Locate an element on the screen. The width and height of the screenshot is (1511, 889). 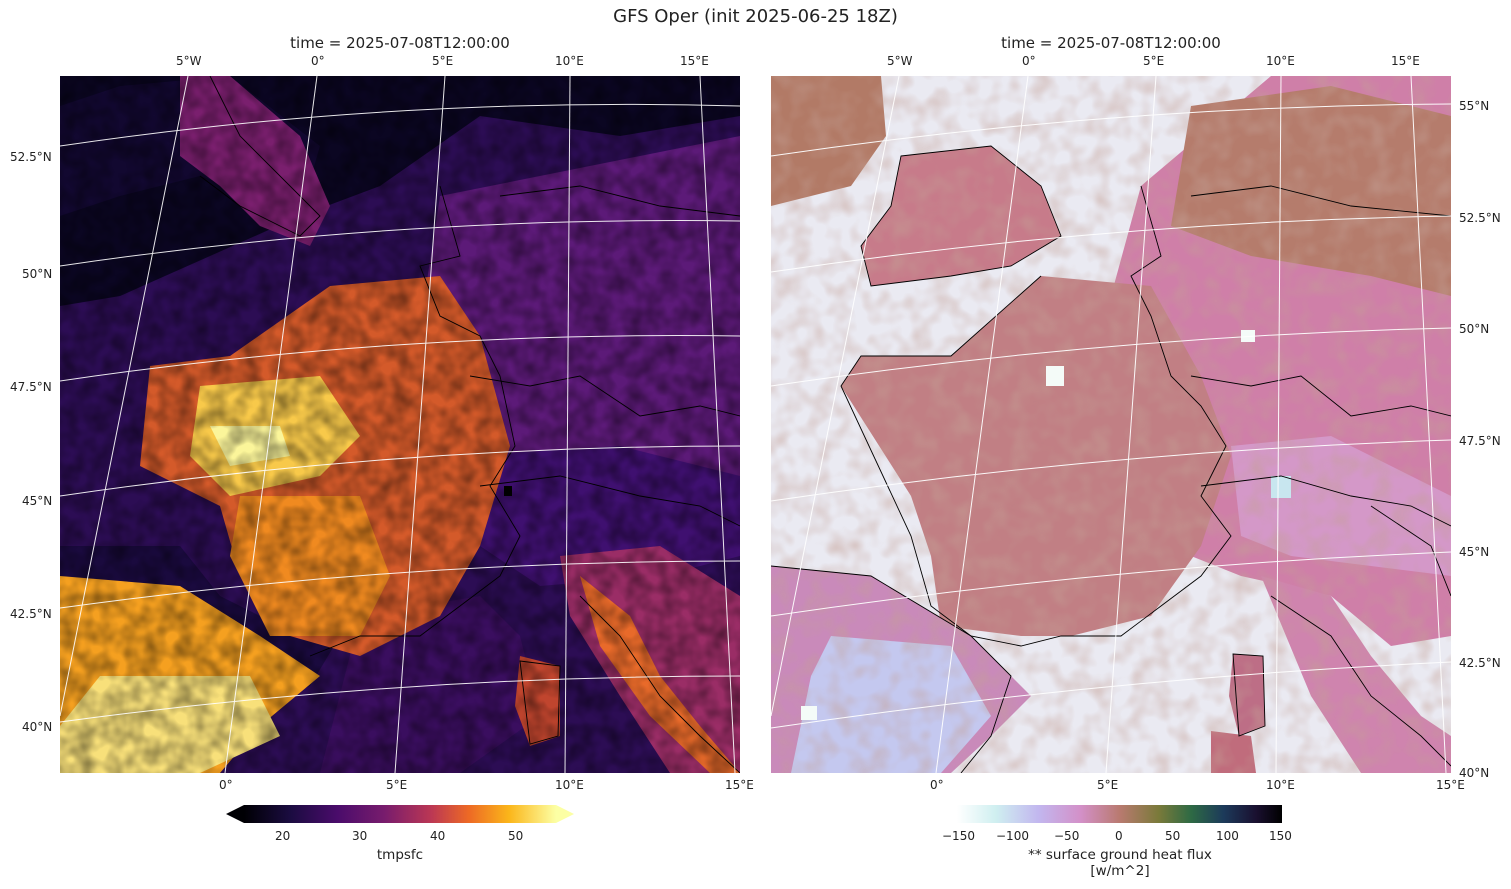
right-top-lon-label: 5°W is located at coordinates (900, 61).